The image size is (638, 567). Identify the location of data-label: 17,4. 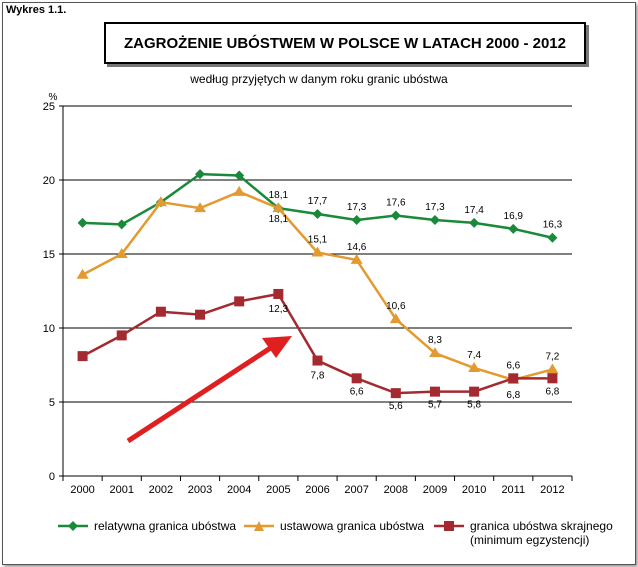
(474, 210).